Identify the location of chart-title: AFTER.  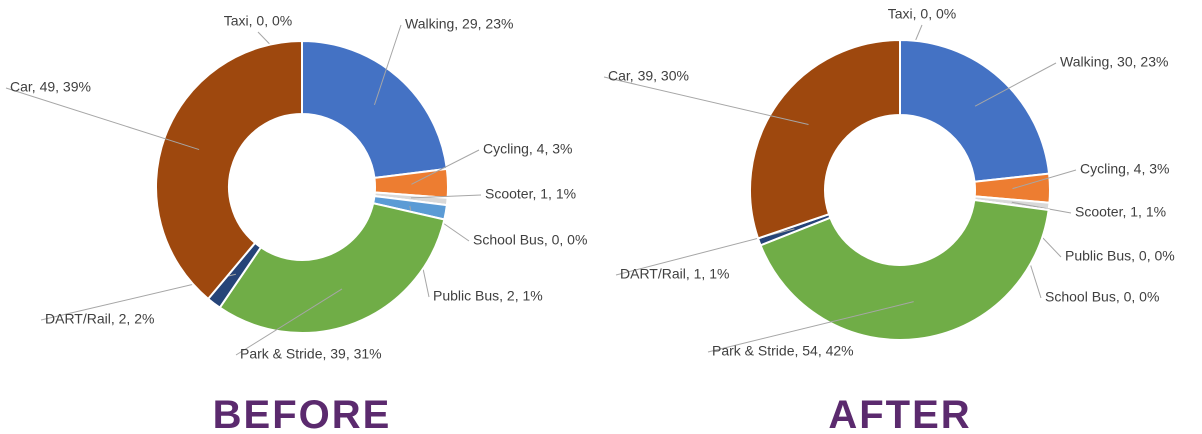
(899, 413).